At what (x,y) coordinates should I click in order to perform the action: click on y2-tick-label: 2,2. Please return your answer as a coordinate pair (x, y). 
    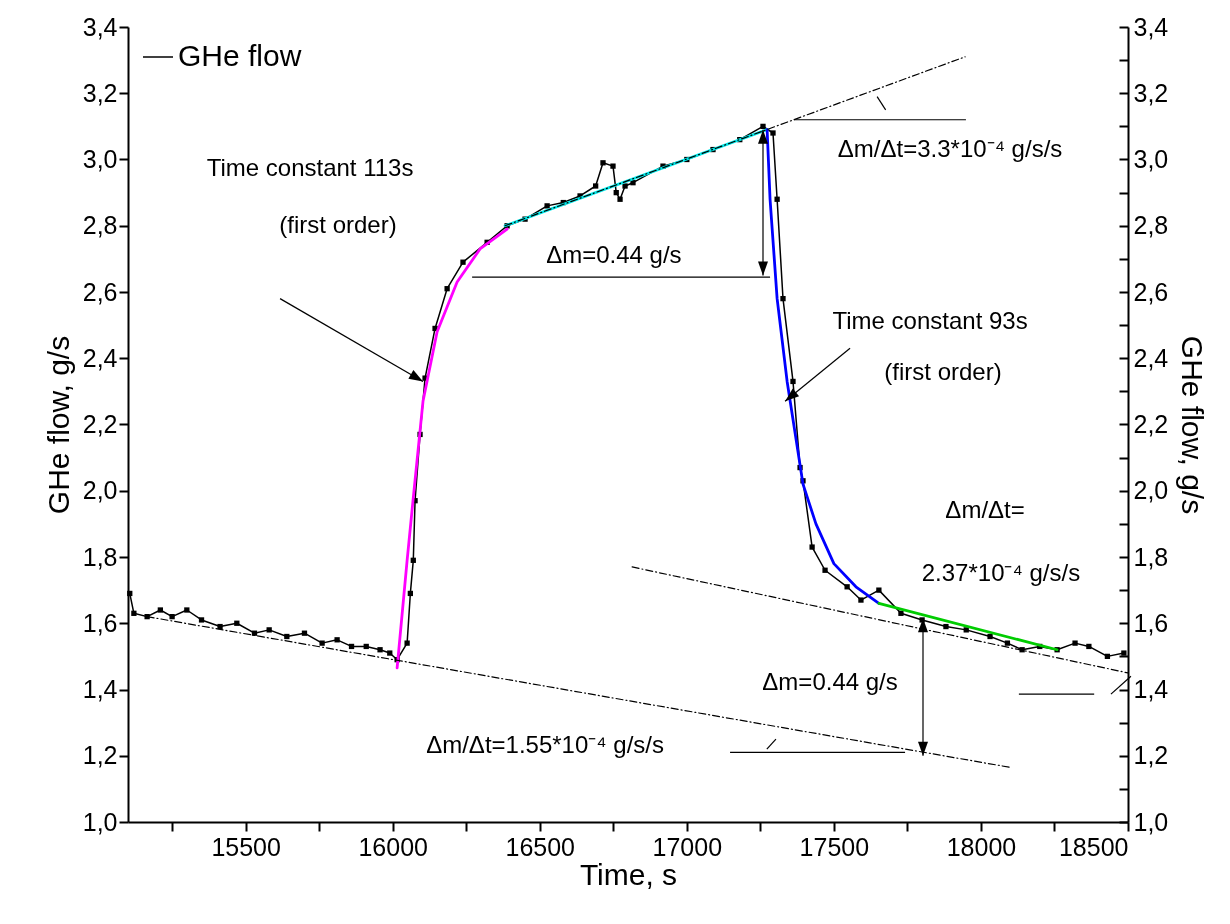
    Looking at the image, I should click on (1151, 424).